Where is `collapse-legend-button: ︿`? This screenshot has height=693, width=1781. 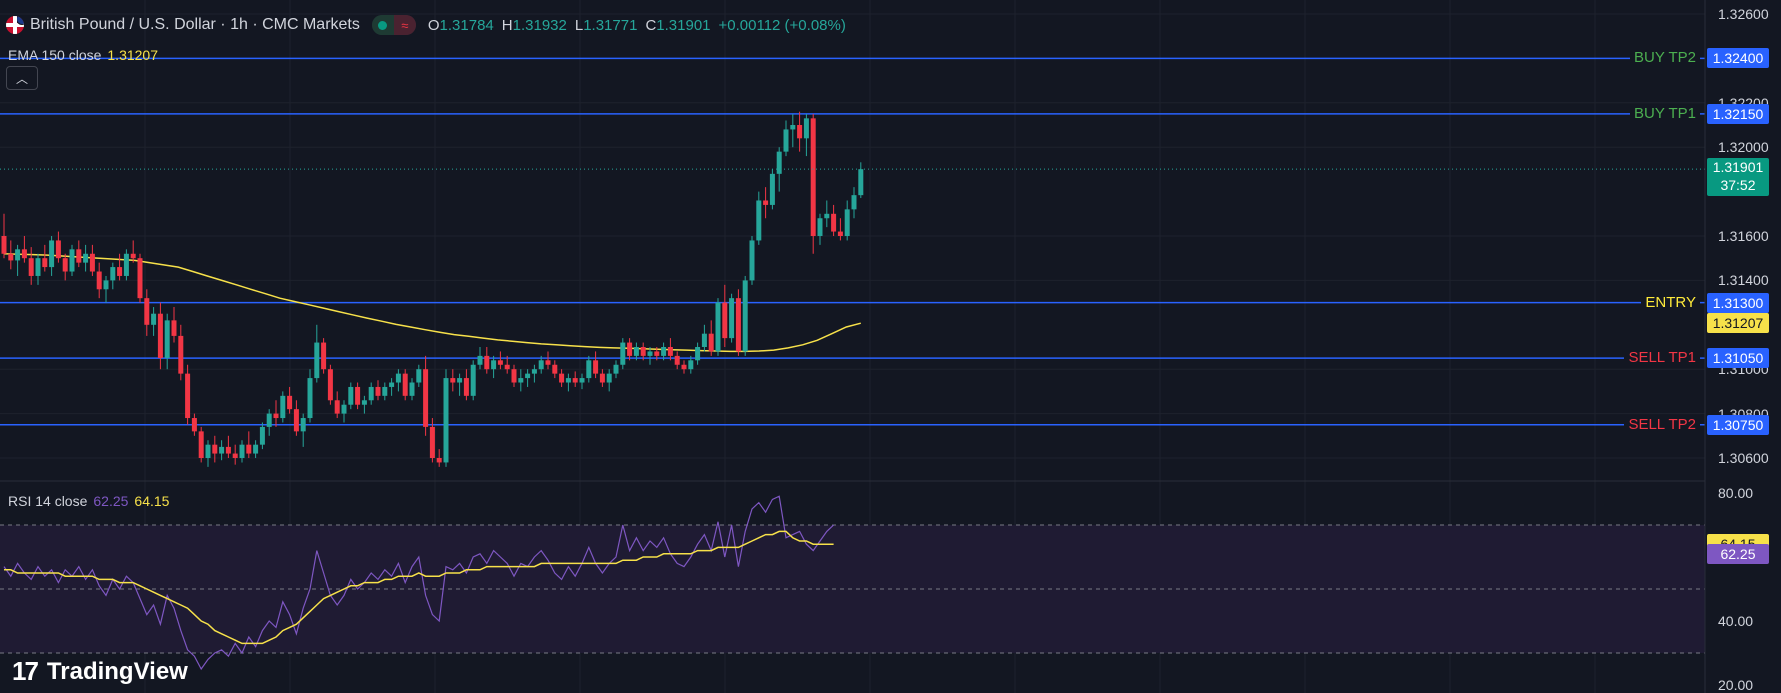 collapse-legend-button: ︿ is located at coordinates (22, 78).